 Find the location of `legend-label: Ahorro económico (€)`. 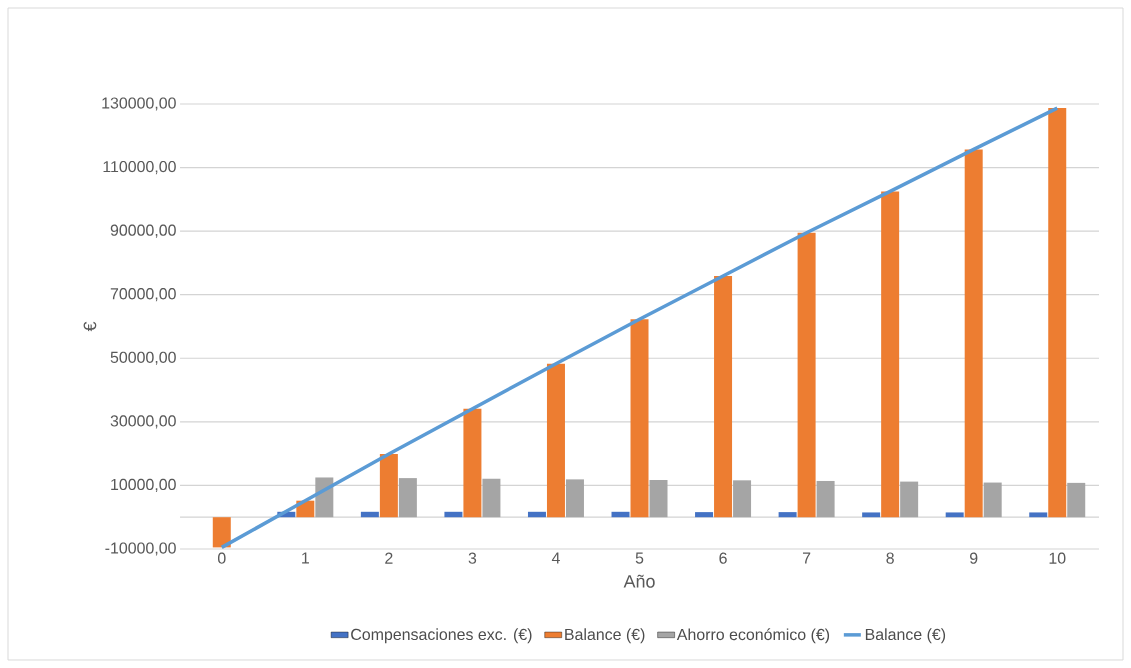

legend-label: Ahorro económico (€) is located at coordinates (753, 636).